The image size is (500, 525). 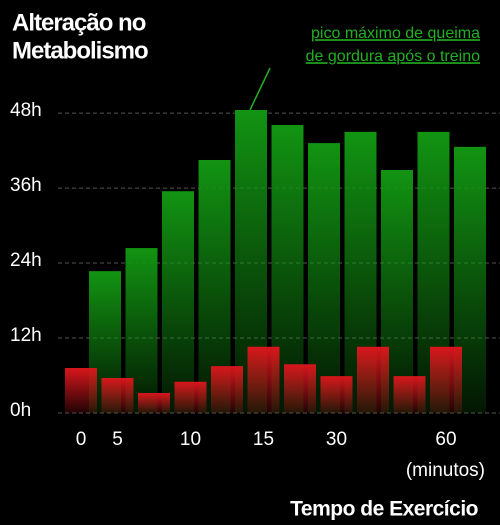 I want to click on x-tick-label: 0, so click(x=81, y=439).